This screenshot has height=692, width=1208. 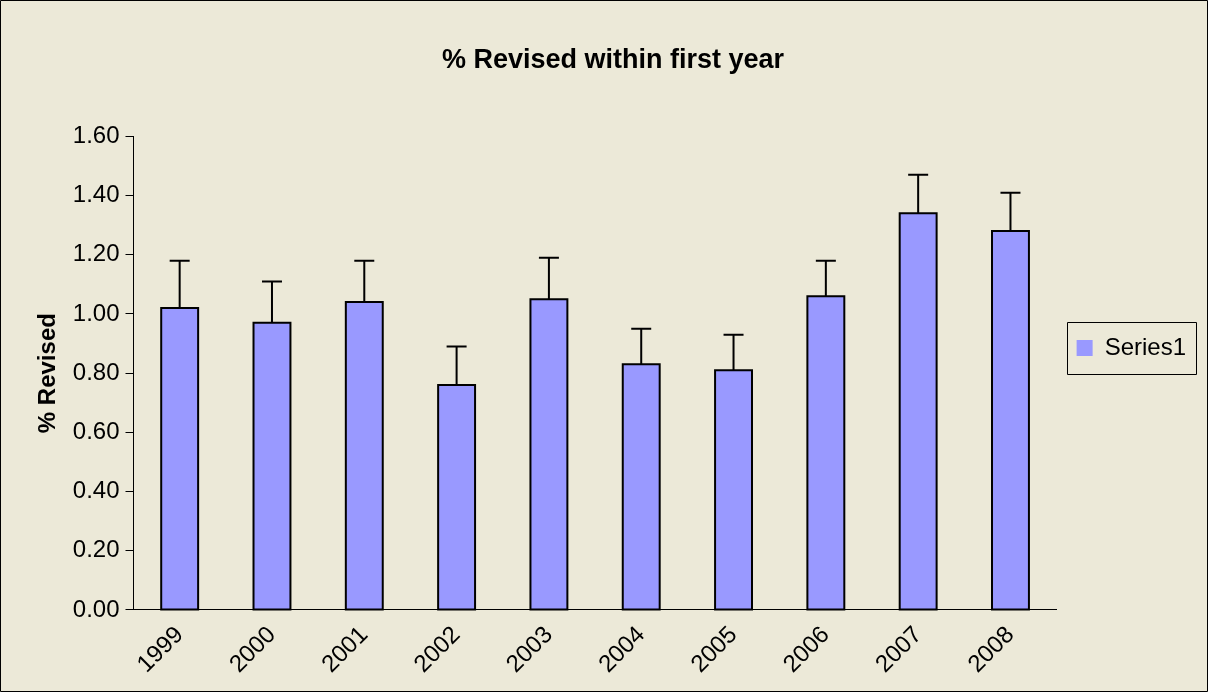 What do you see at coordinates (1145, 346) in the screenshot?
I see `legend-label: Series1` at bounding box center [1145, 346].